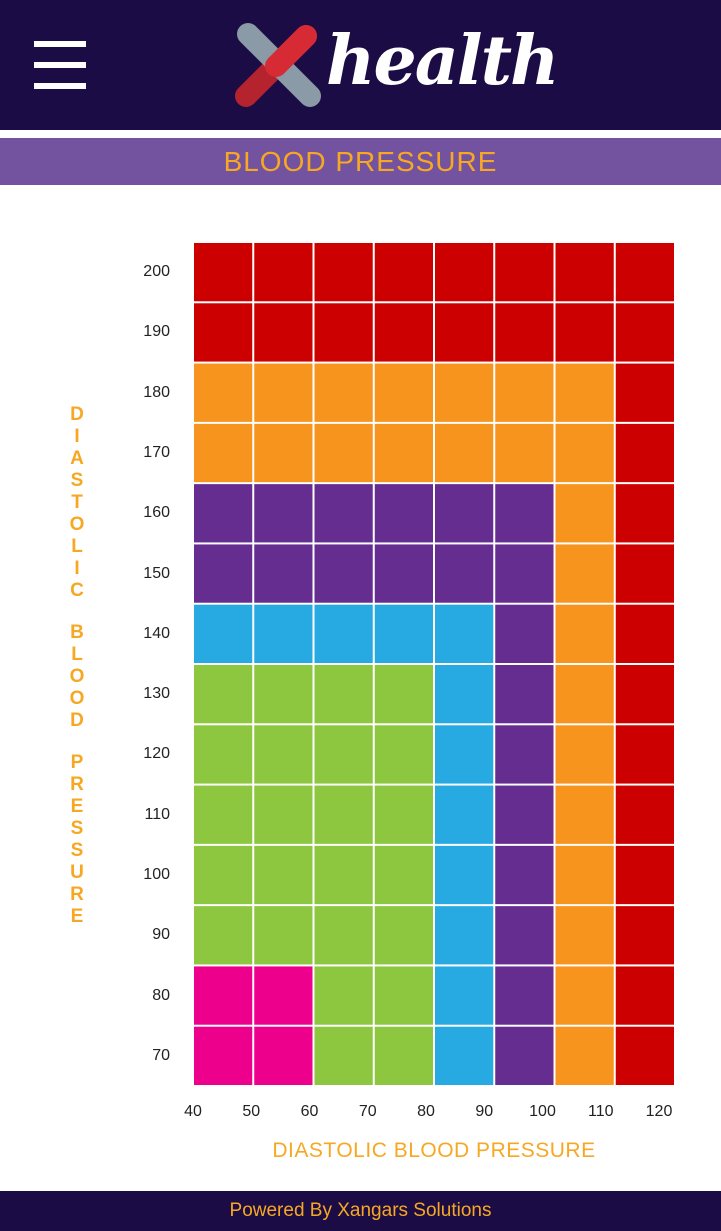 The image size is (721, 1231). Describe the element at coordinates (77, 436) in the screenshot. I see `y-axis-label-letter: I` at that location.